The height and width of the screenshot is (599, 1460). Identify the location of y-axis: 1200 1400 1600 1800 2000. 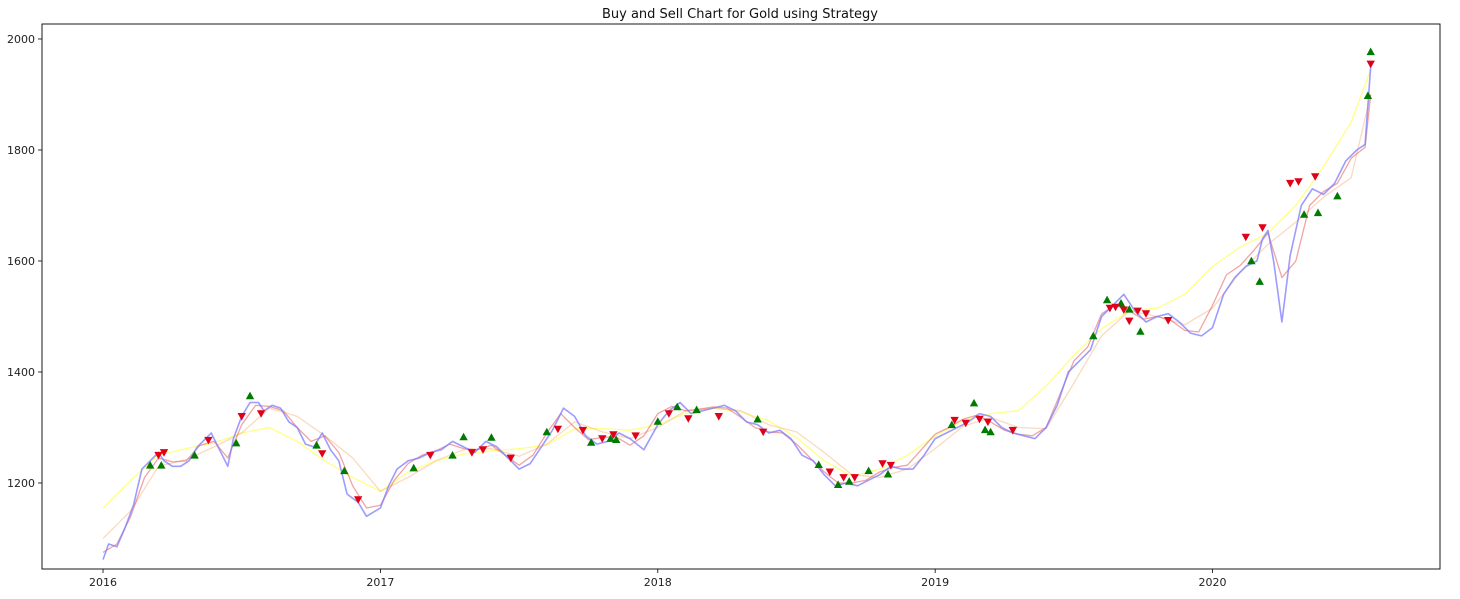
(24, 261).